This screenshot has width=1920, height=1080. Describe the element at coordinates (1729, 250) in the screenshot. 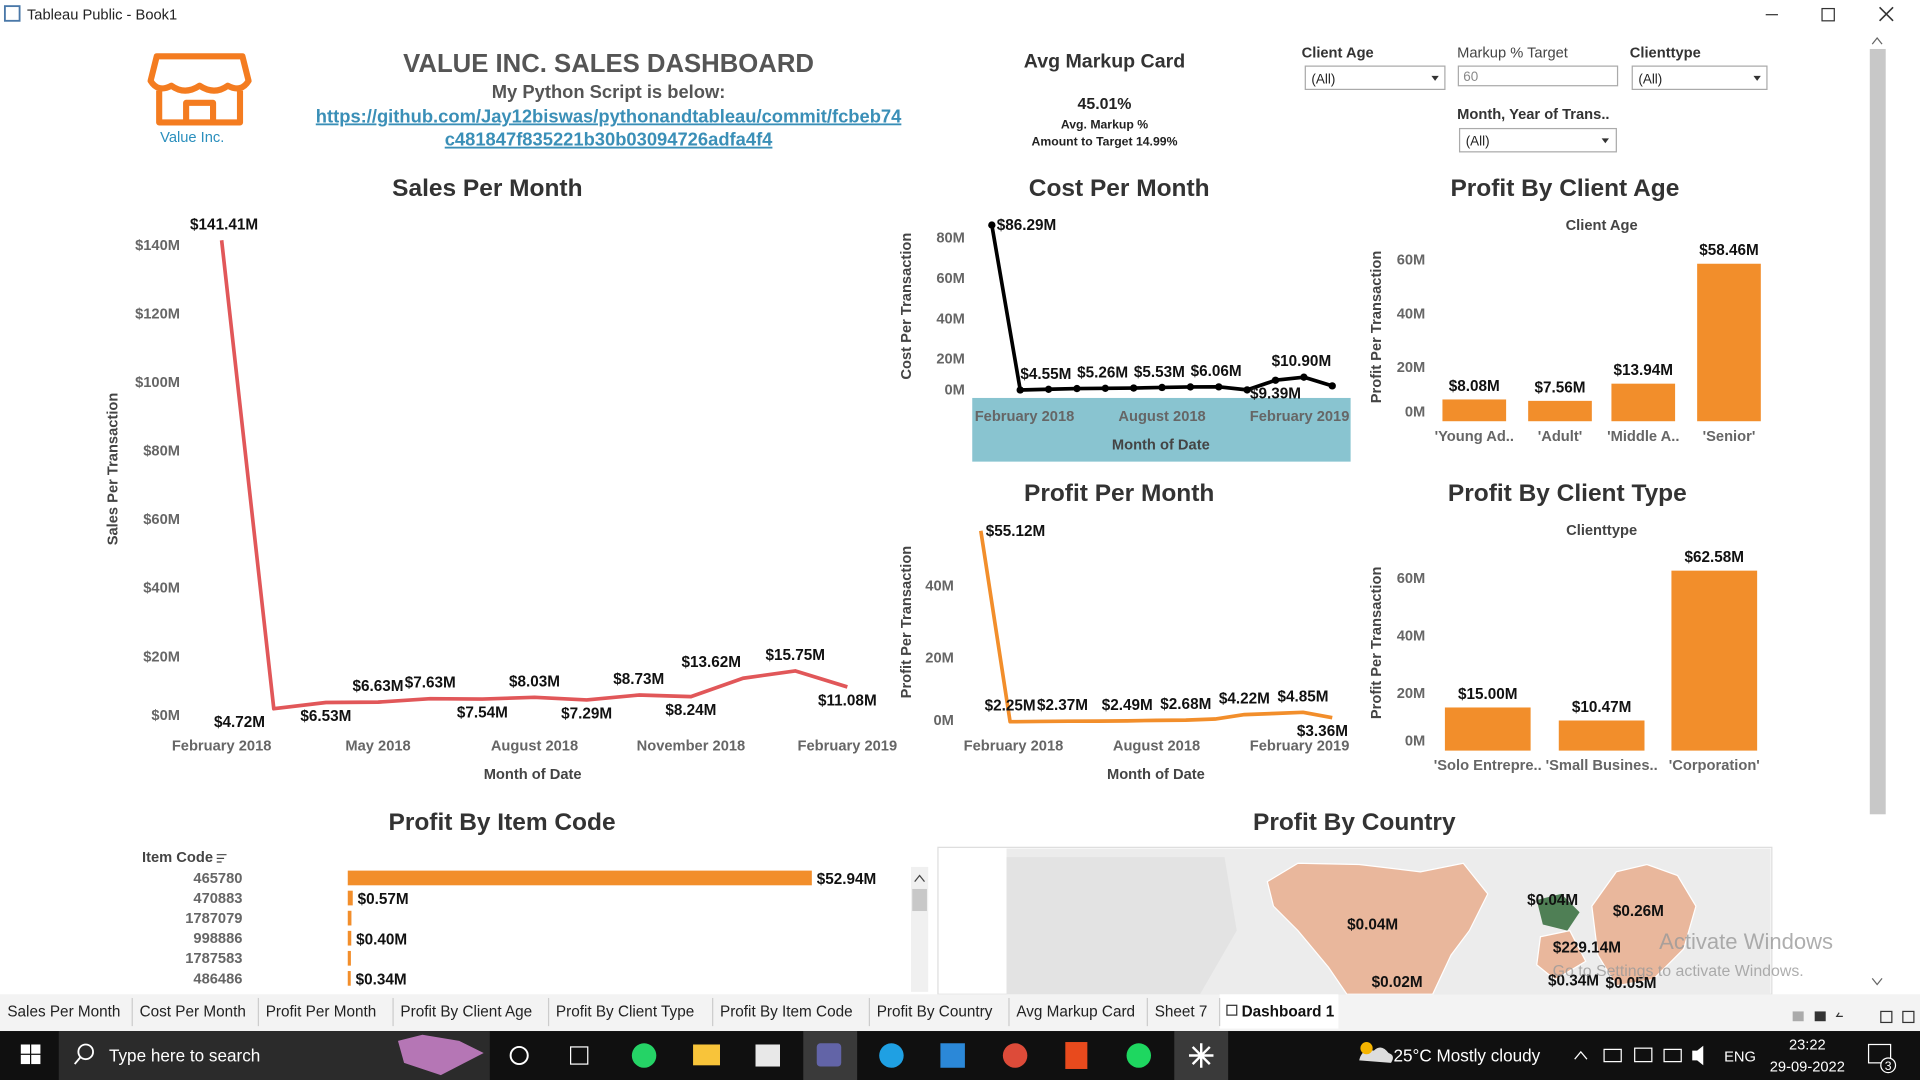

I see `data-label: $58.46M` at that location.